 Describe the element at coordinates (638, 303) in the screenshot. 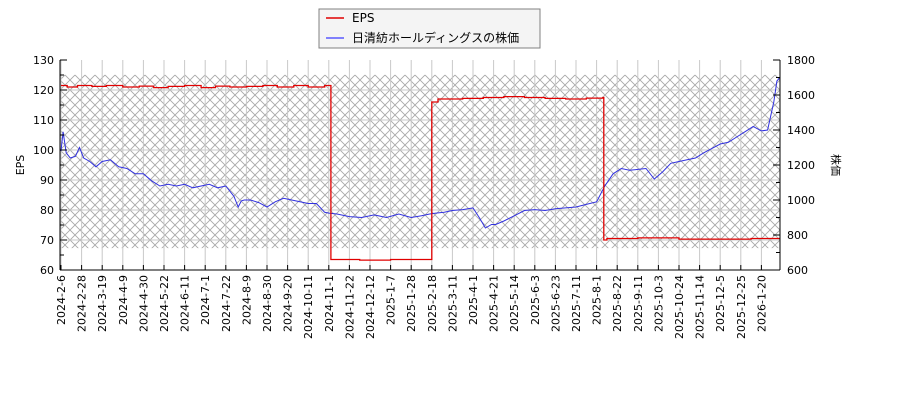

I see `x-tick-label: 2025-9-11` at that location.